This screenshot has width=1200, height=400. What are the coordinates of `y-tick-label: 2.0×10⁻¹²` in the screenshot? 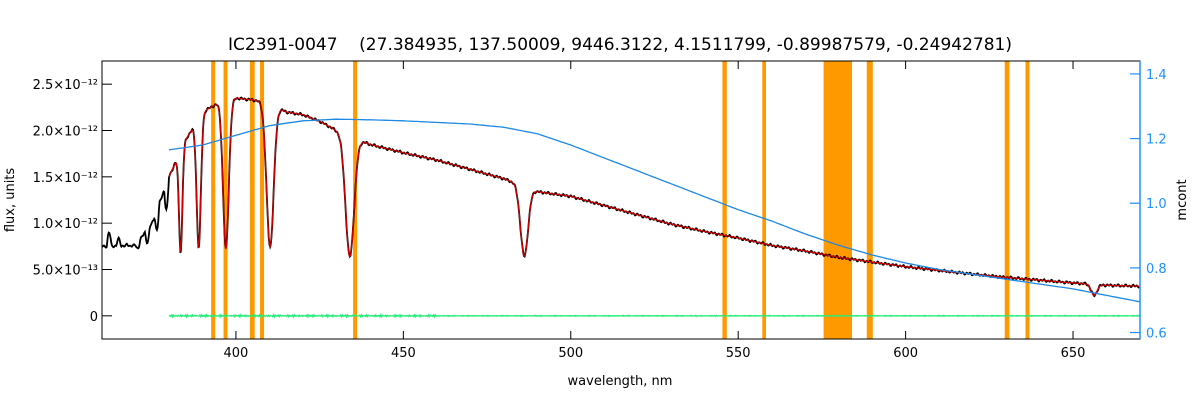 It's located at (65, 132).